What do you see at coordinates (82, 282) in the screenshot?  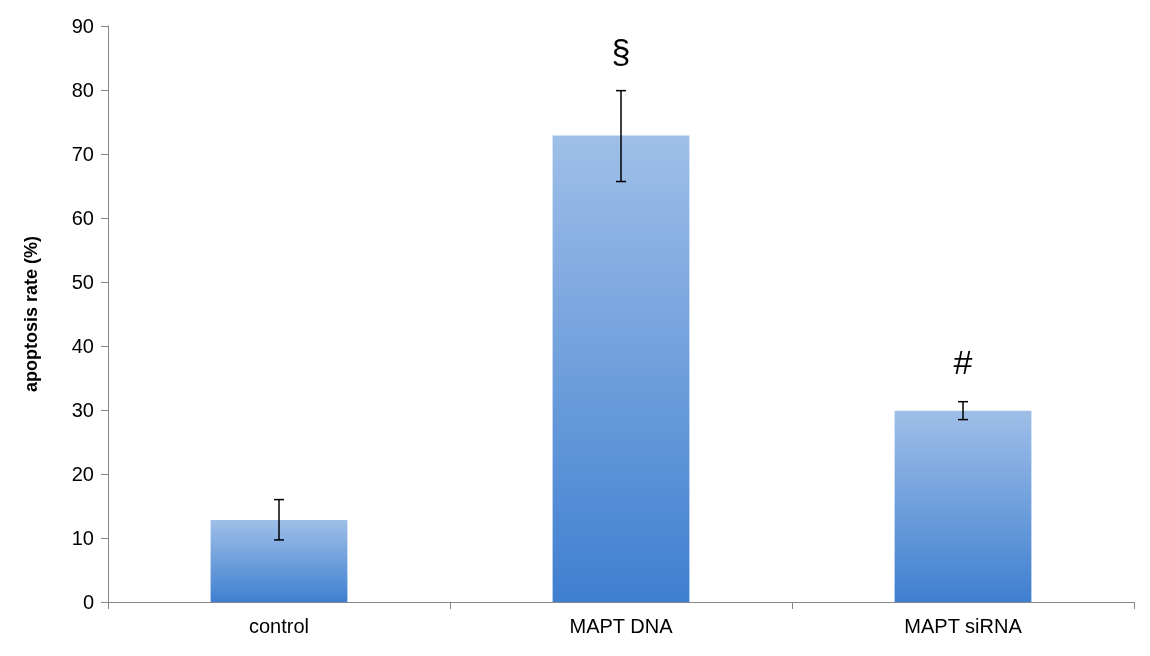 I see `y-tick-label: 50` at bounding box center [82, 282].